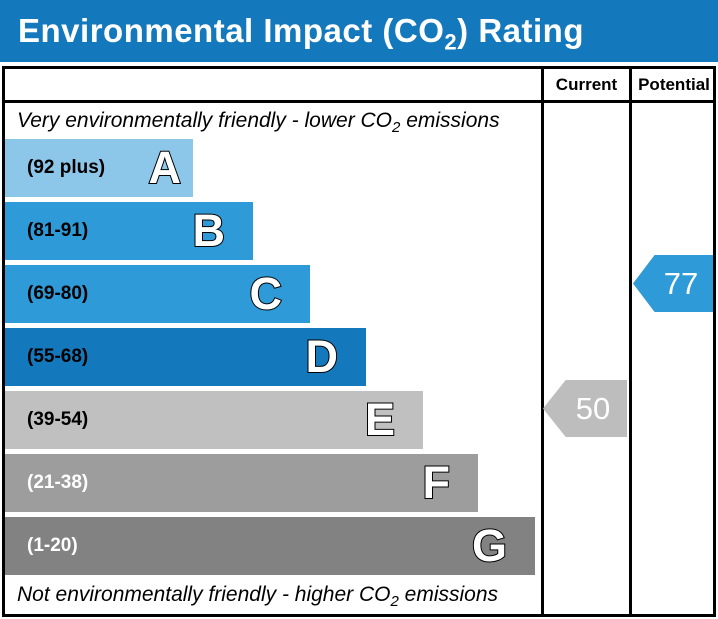  What do you see at coordinates (542, 341) in the screenshot?
I see `column-divider-current` at bounding box center [542, 341].